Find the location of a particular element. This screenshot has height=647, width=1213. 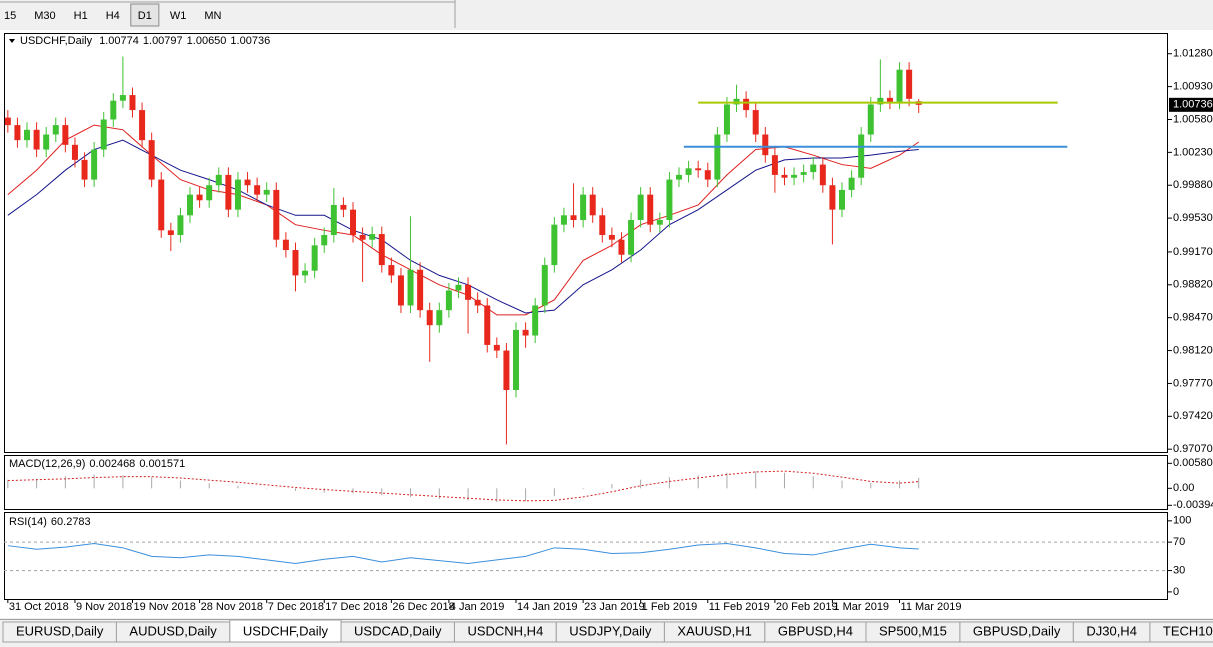

chart-tab-label: GBPUSD,Daily is located at coordinates (1017, 630).